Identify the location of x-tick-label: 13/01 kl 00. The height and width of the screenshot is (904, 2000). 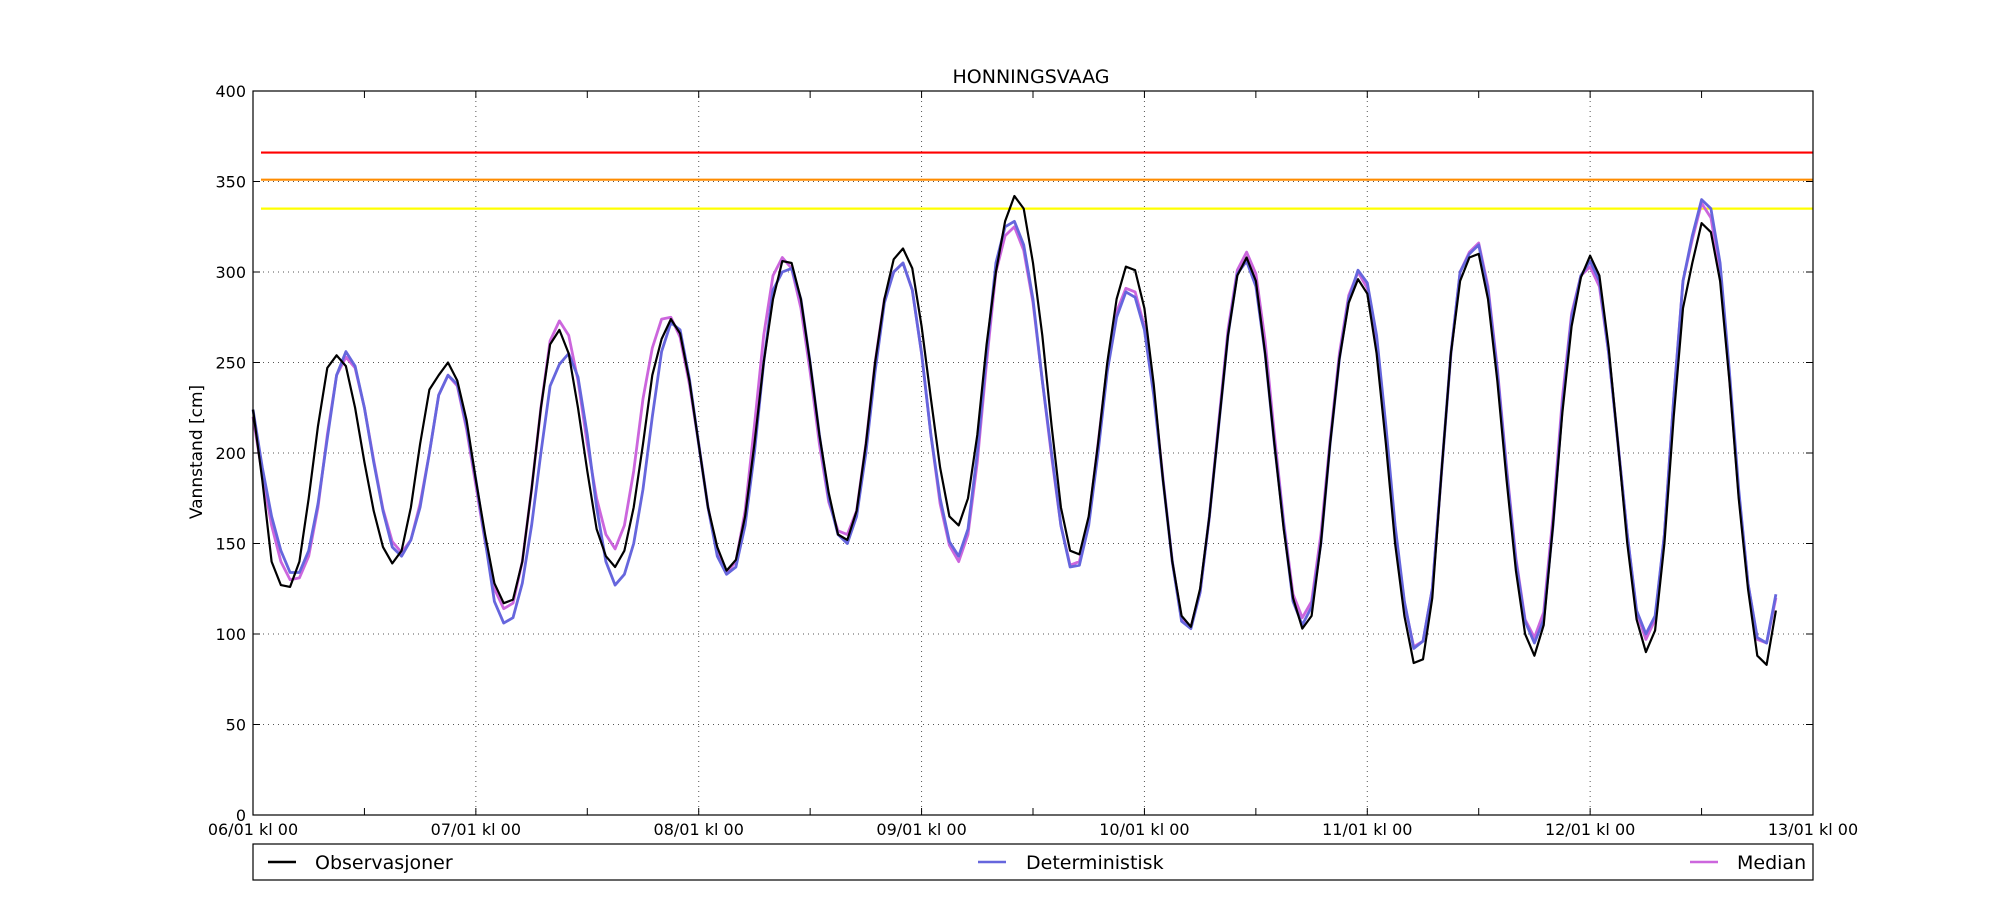
(1813, 829).